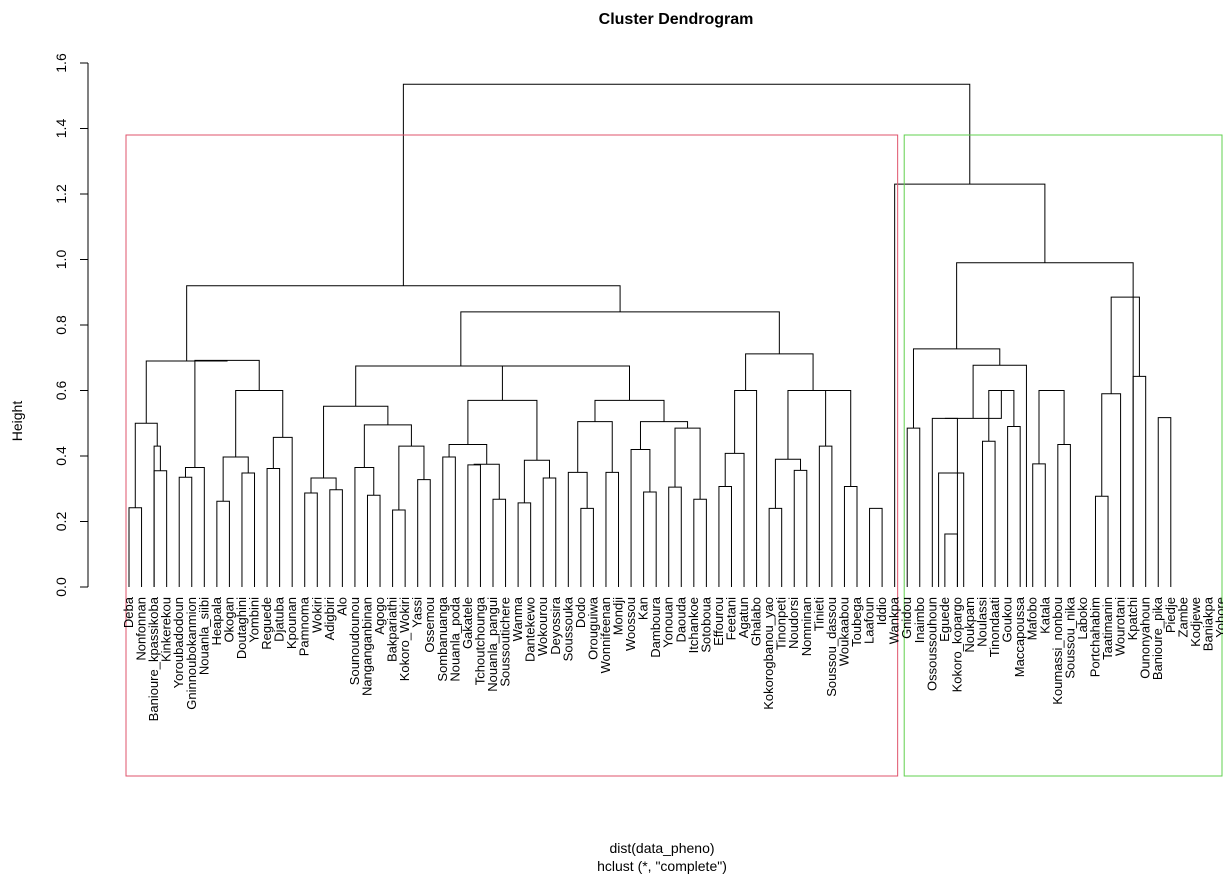 This screenshot has height=877, width=1223. Describe the element at coordinates (442, 638) in the screenshot. I see `leaf-label: Sombanuanga` at that location.